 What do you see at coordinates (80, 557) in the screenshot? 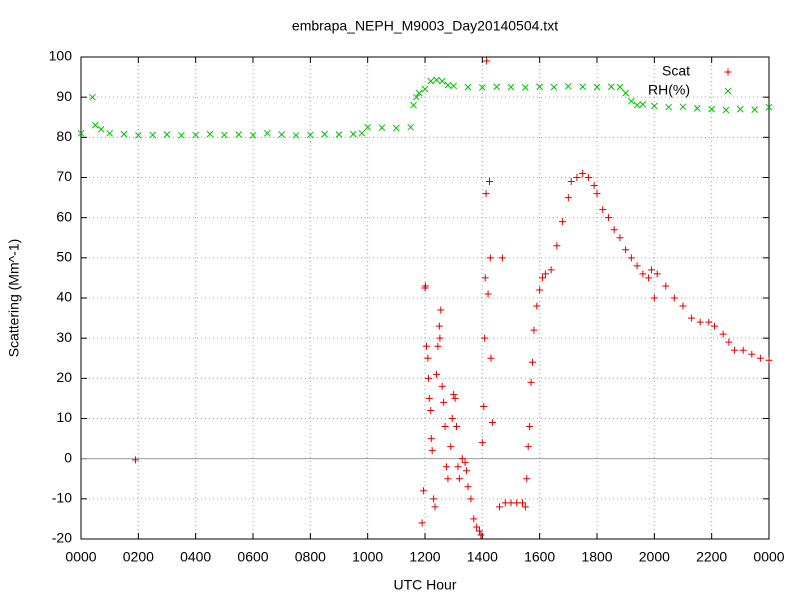
I see `x-tick-label: 0000` at bounding box center [80, 557].